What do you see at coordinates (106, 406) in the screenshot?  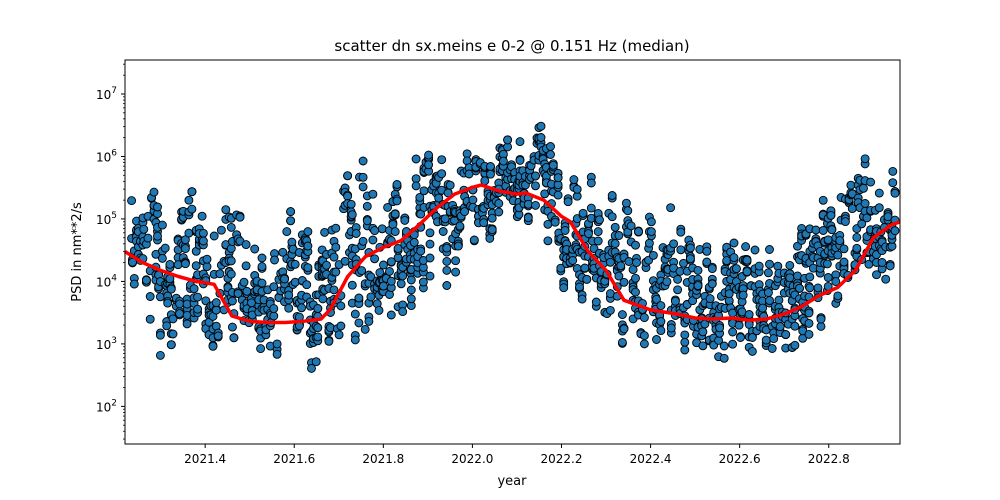 I see `y-tick-label: 10²` at bounding box center [106, 406].